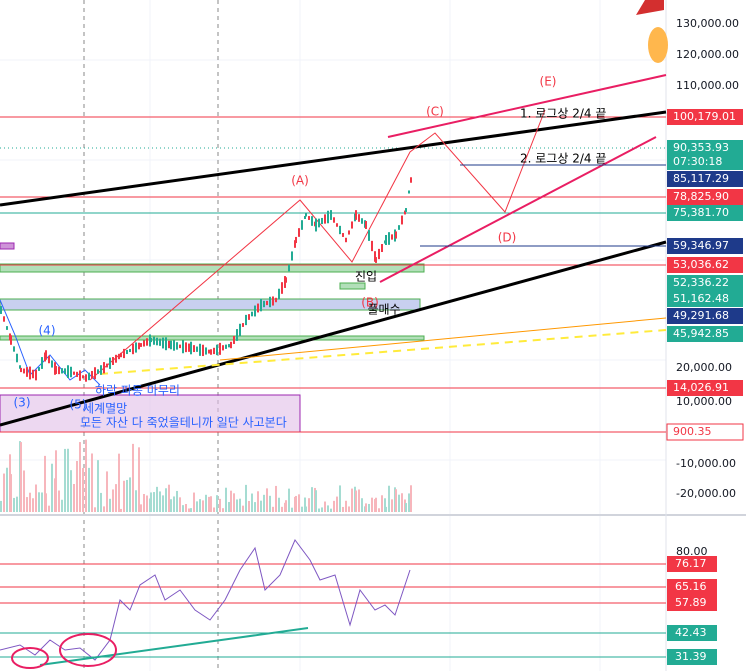 The width and height of the screenshot is (746, 671). Describe the element at coordinates (370, 303) in the screenshot. I see `wave-label: (B)` at that location.